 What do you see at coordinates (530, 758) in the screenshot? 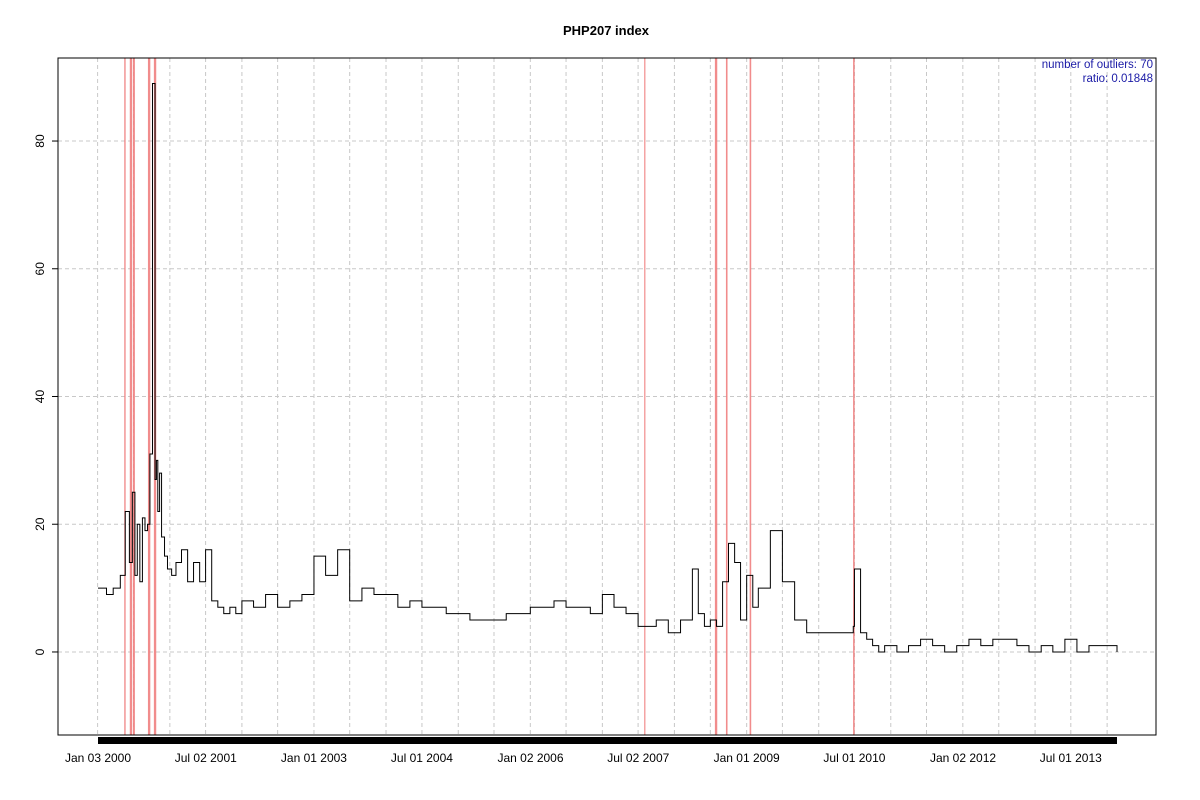
I see `x-tick-label: Jan 02 2006` at bounding box center [530, 758].